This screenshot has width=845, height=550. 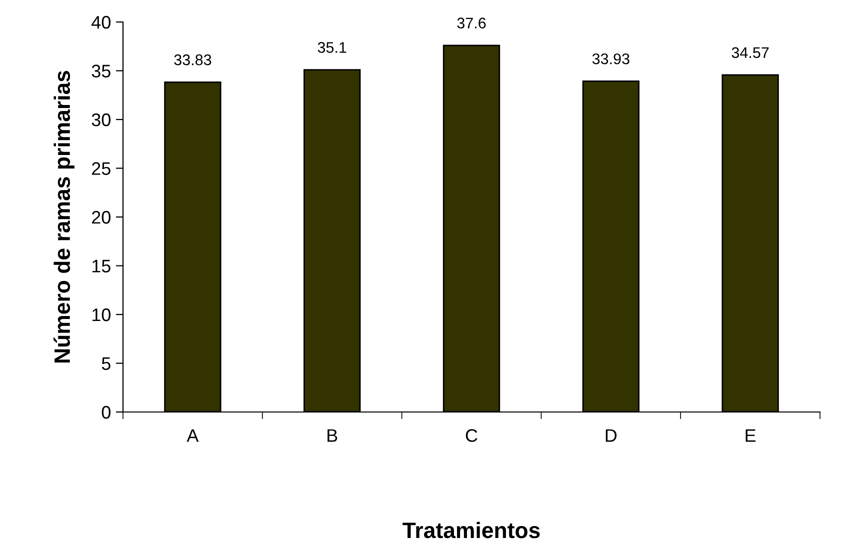 What do you see at coordinates (101, 71) in the screenshot?
I see `y-tick-label: 35` at bounding box center [101, 71].